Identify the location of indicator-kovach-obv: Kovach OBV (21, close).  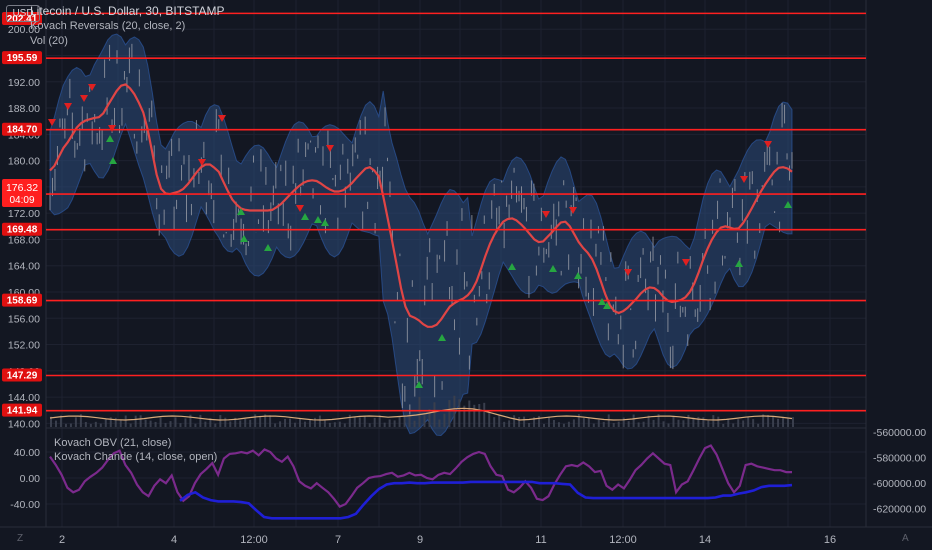
(113, 443).